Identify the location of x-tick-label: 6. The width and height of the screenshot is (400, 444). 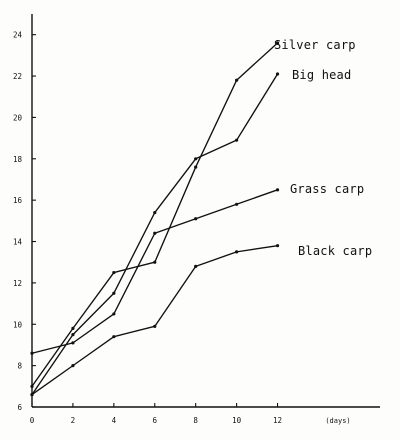
(155, 420).